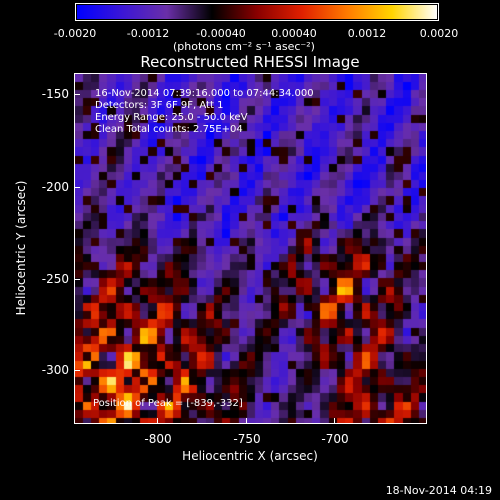 This screenshot has height=500, width=500. Describe the element at coordinates (55, 279) in the screenshot. I see `y-tick-label: -250` at that location.